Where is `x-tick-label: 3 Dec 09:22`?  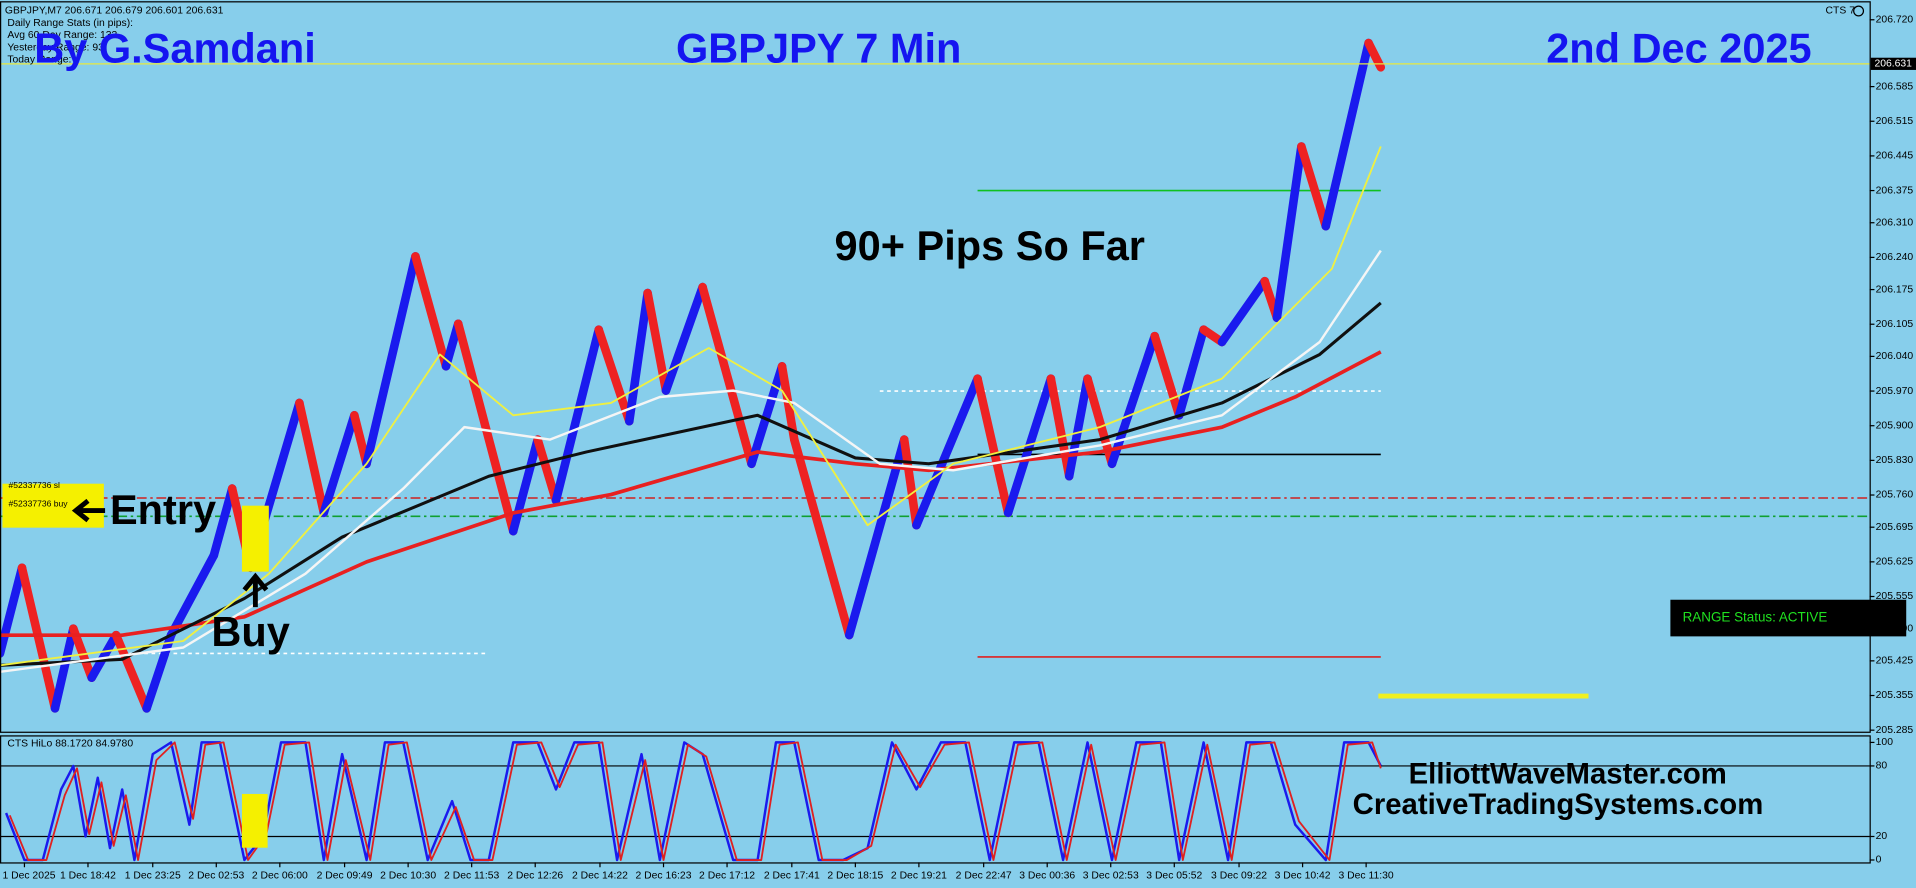
x-tick-label: 3 Dec 09:22 is located at coordinates (1239, 876).